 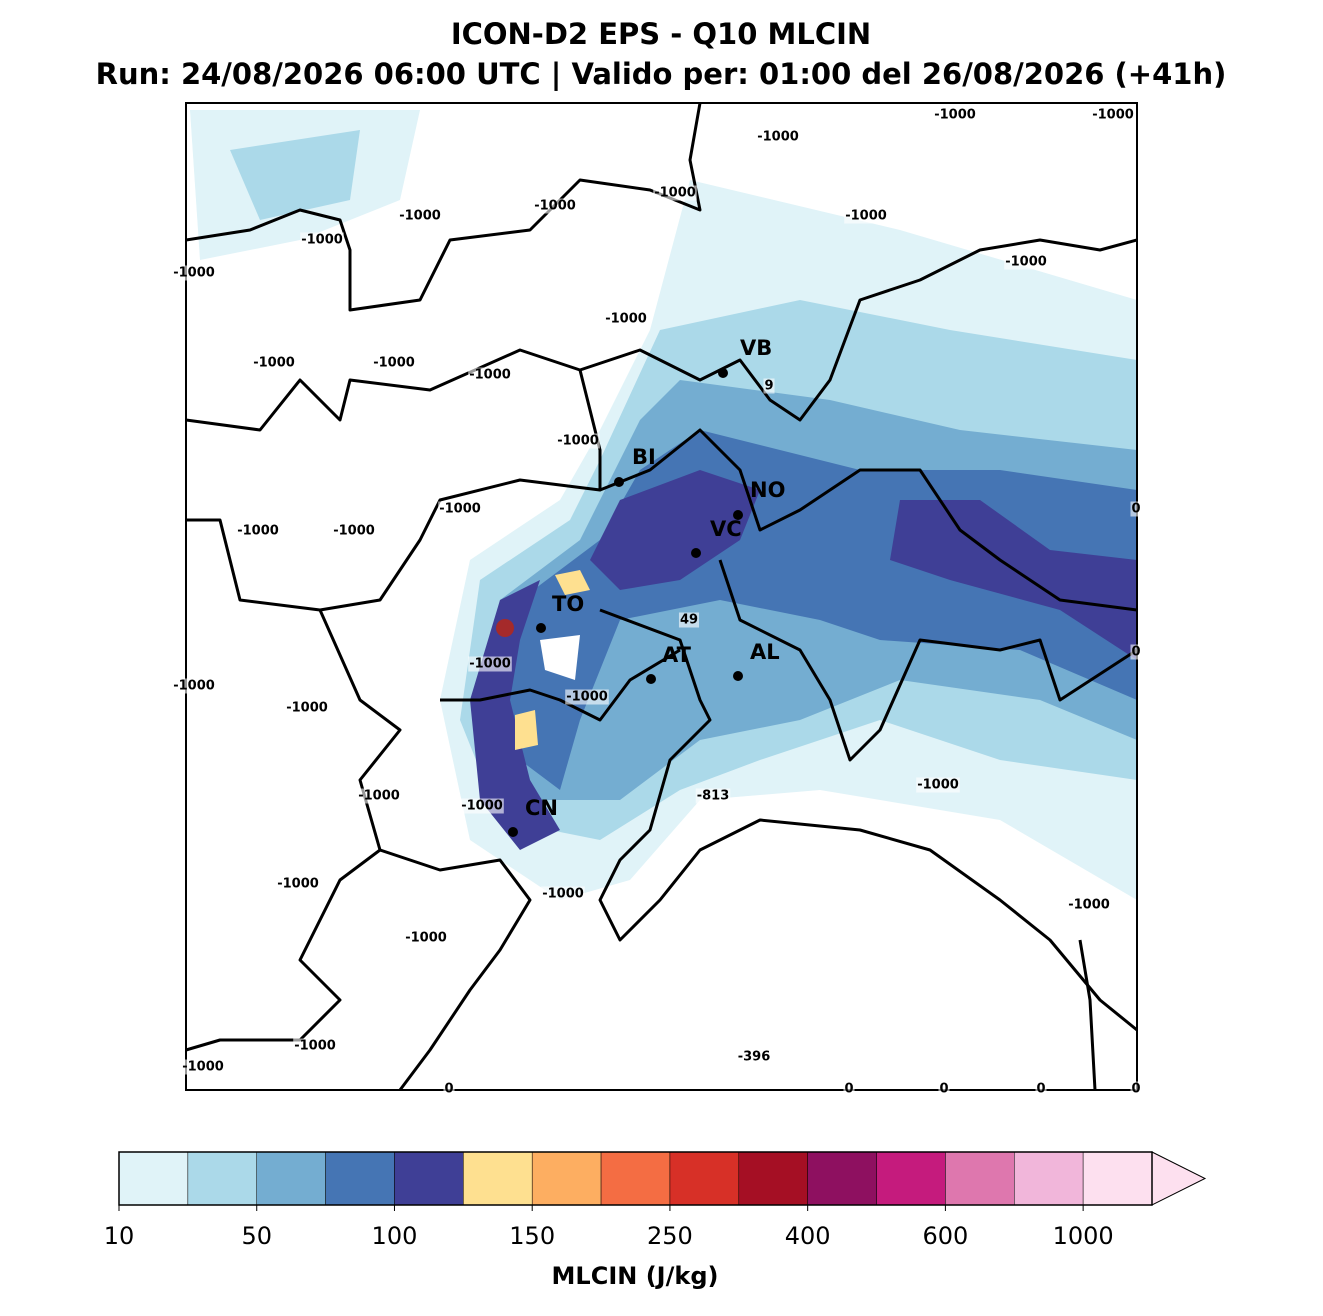 I want to click on colorbar-tick-label: 600, so click(x=945, y=1236).